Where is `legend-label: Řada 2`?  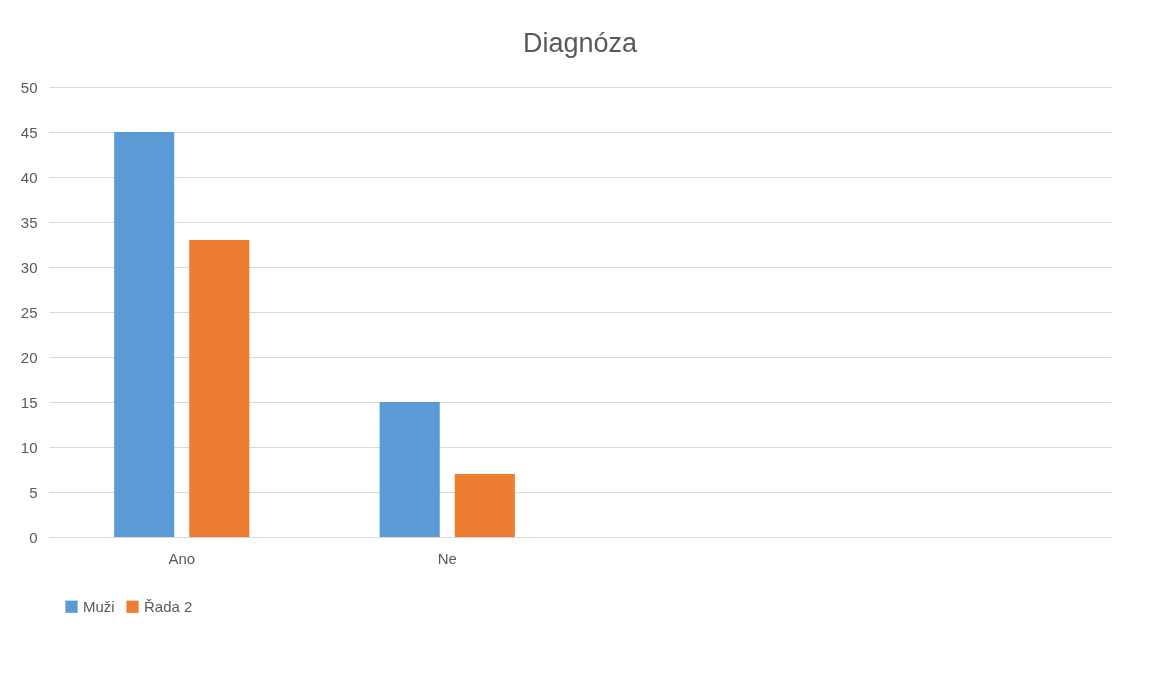 legend-label: Řada 2 is located at coordinates (168, 606).